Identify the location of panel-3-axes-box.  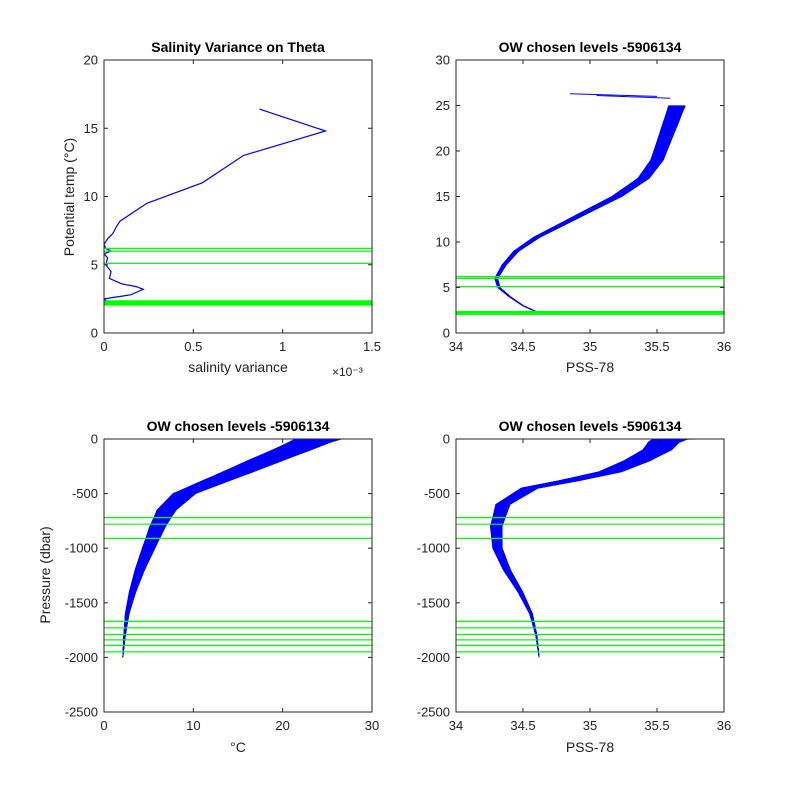
(238, 575).